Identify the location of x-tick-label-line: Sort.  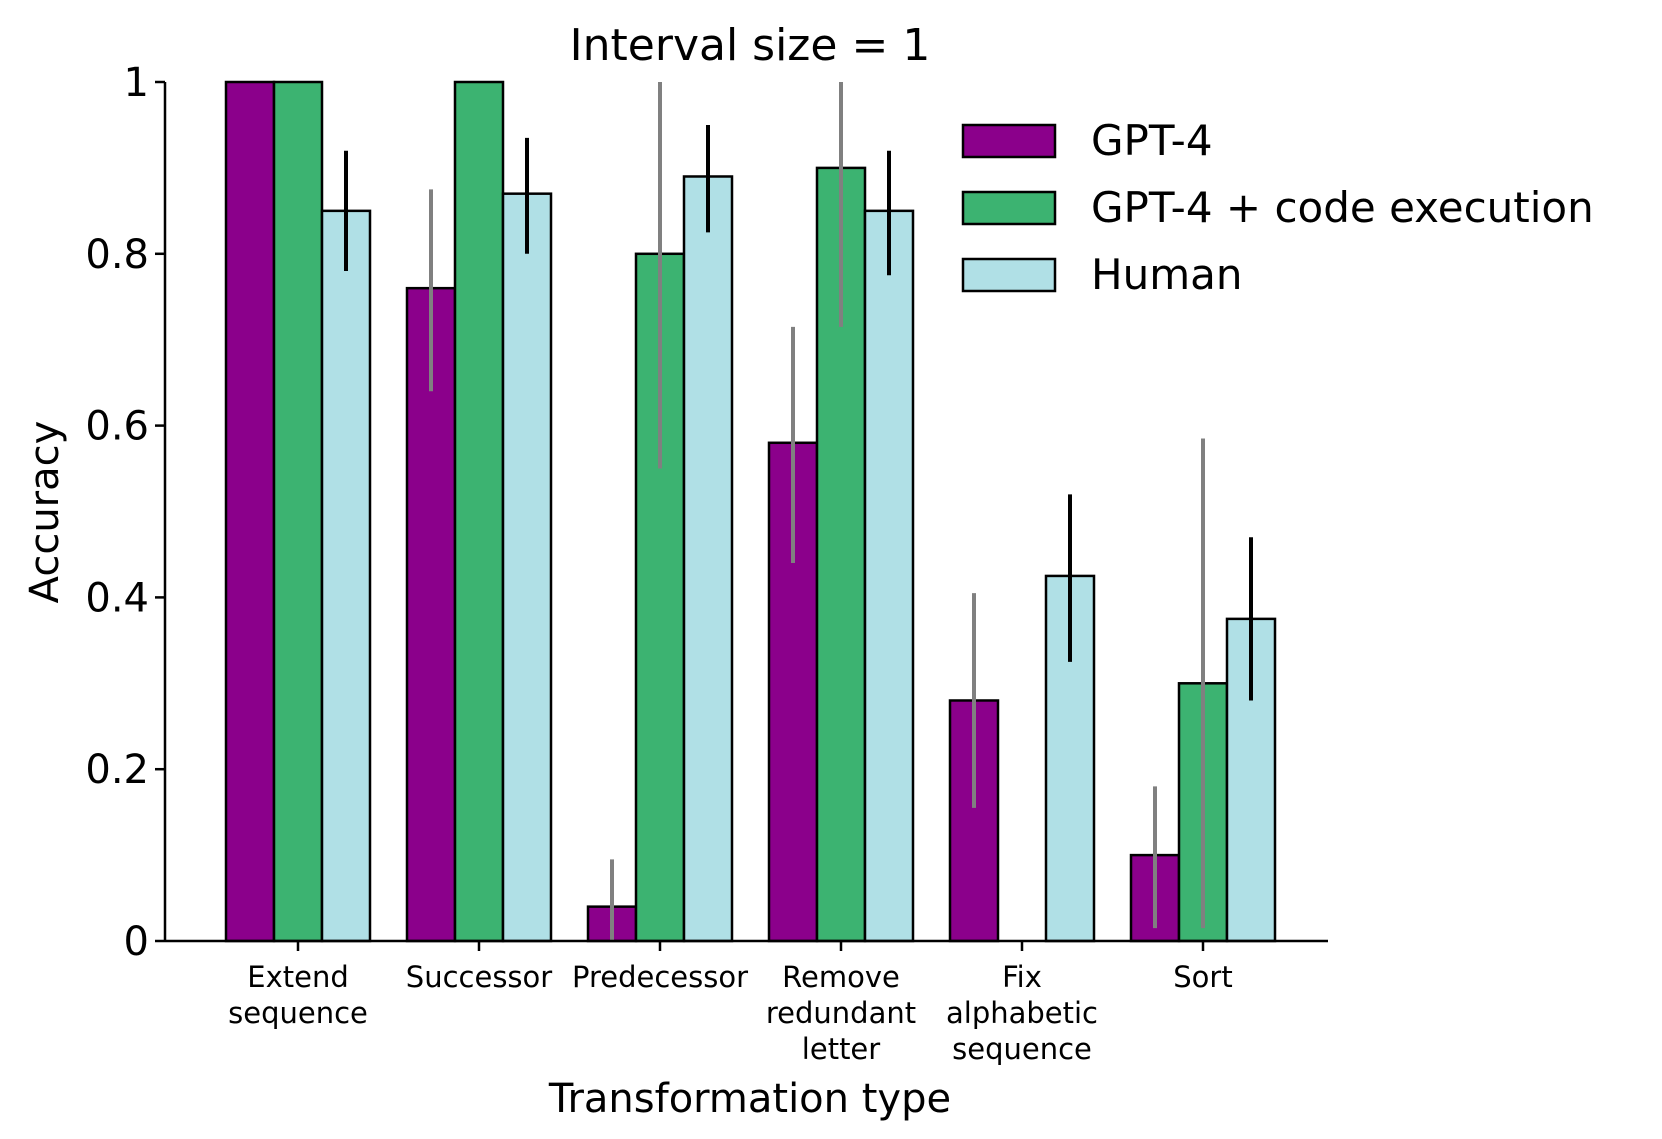
(1202, 977).